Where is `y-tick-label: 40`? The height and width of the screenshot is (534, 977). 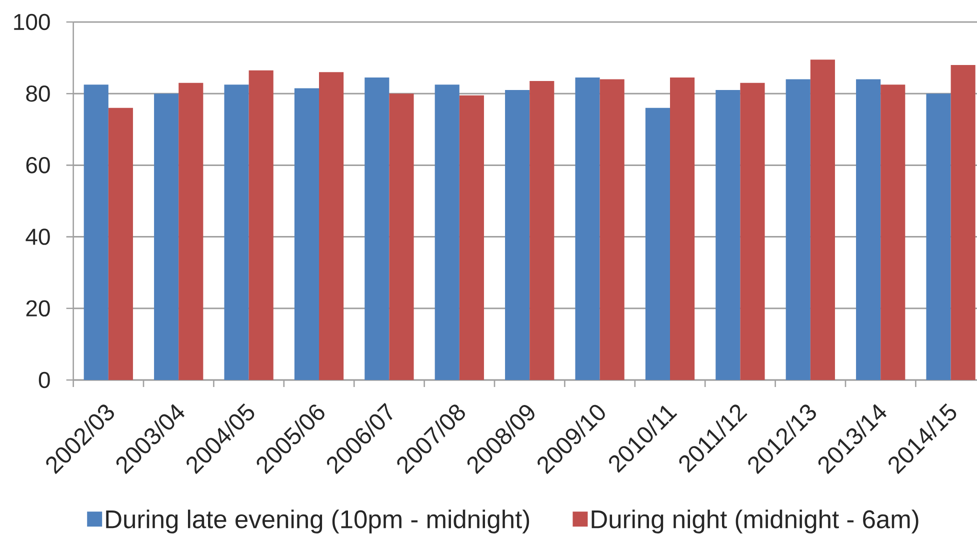
y-tick-label: 40 is located at coordinates (38, 236).